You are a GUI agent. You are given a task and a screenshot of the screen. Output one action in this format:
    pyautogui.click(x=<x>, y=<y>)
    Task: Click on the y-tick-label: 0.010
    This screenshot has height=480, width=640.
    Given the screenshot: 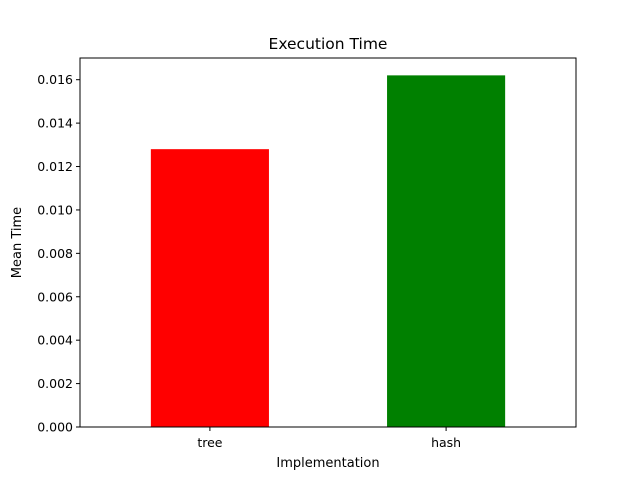 What is the action you would take?
    pyautogui.click(x=55, y=209)
    